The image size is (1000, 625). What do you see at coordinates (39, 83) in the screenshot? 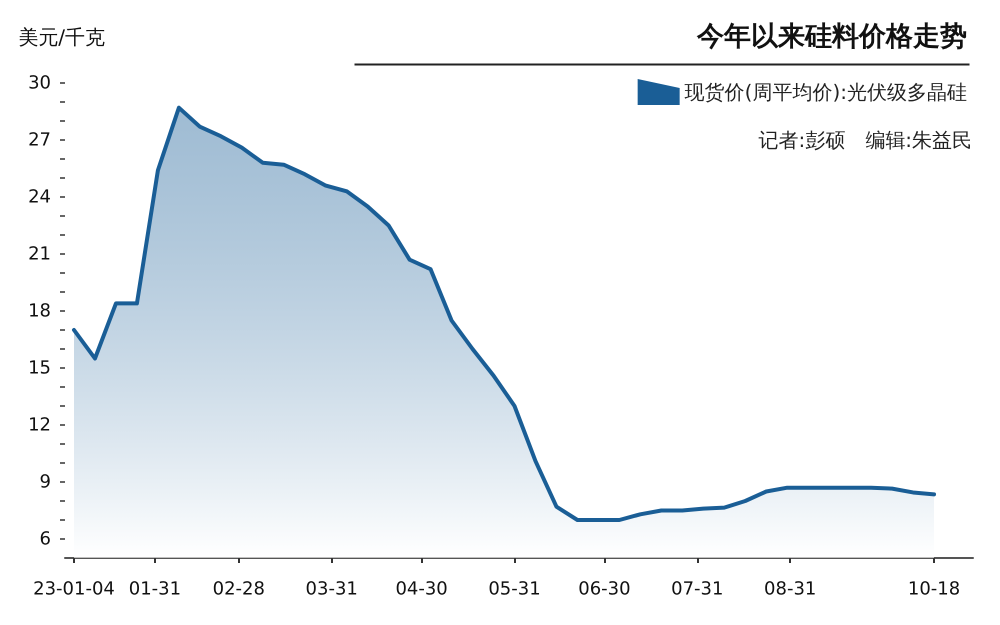
I see `y-tick-label: 30` at bounding box center [39, 83].